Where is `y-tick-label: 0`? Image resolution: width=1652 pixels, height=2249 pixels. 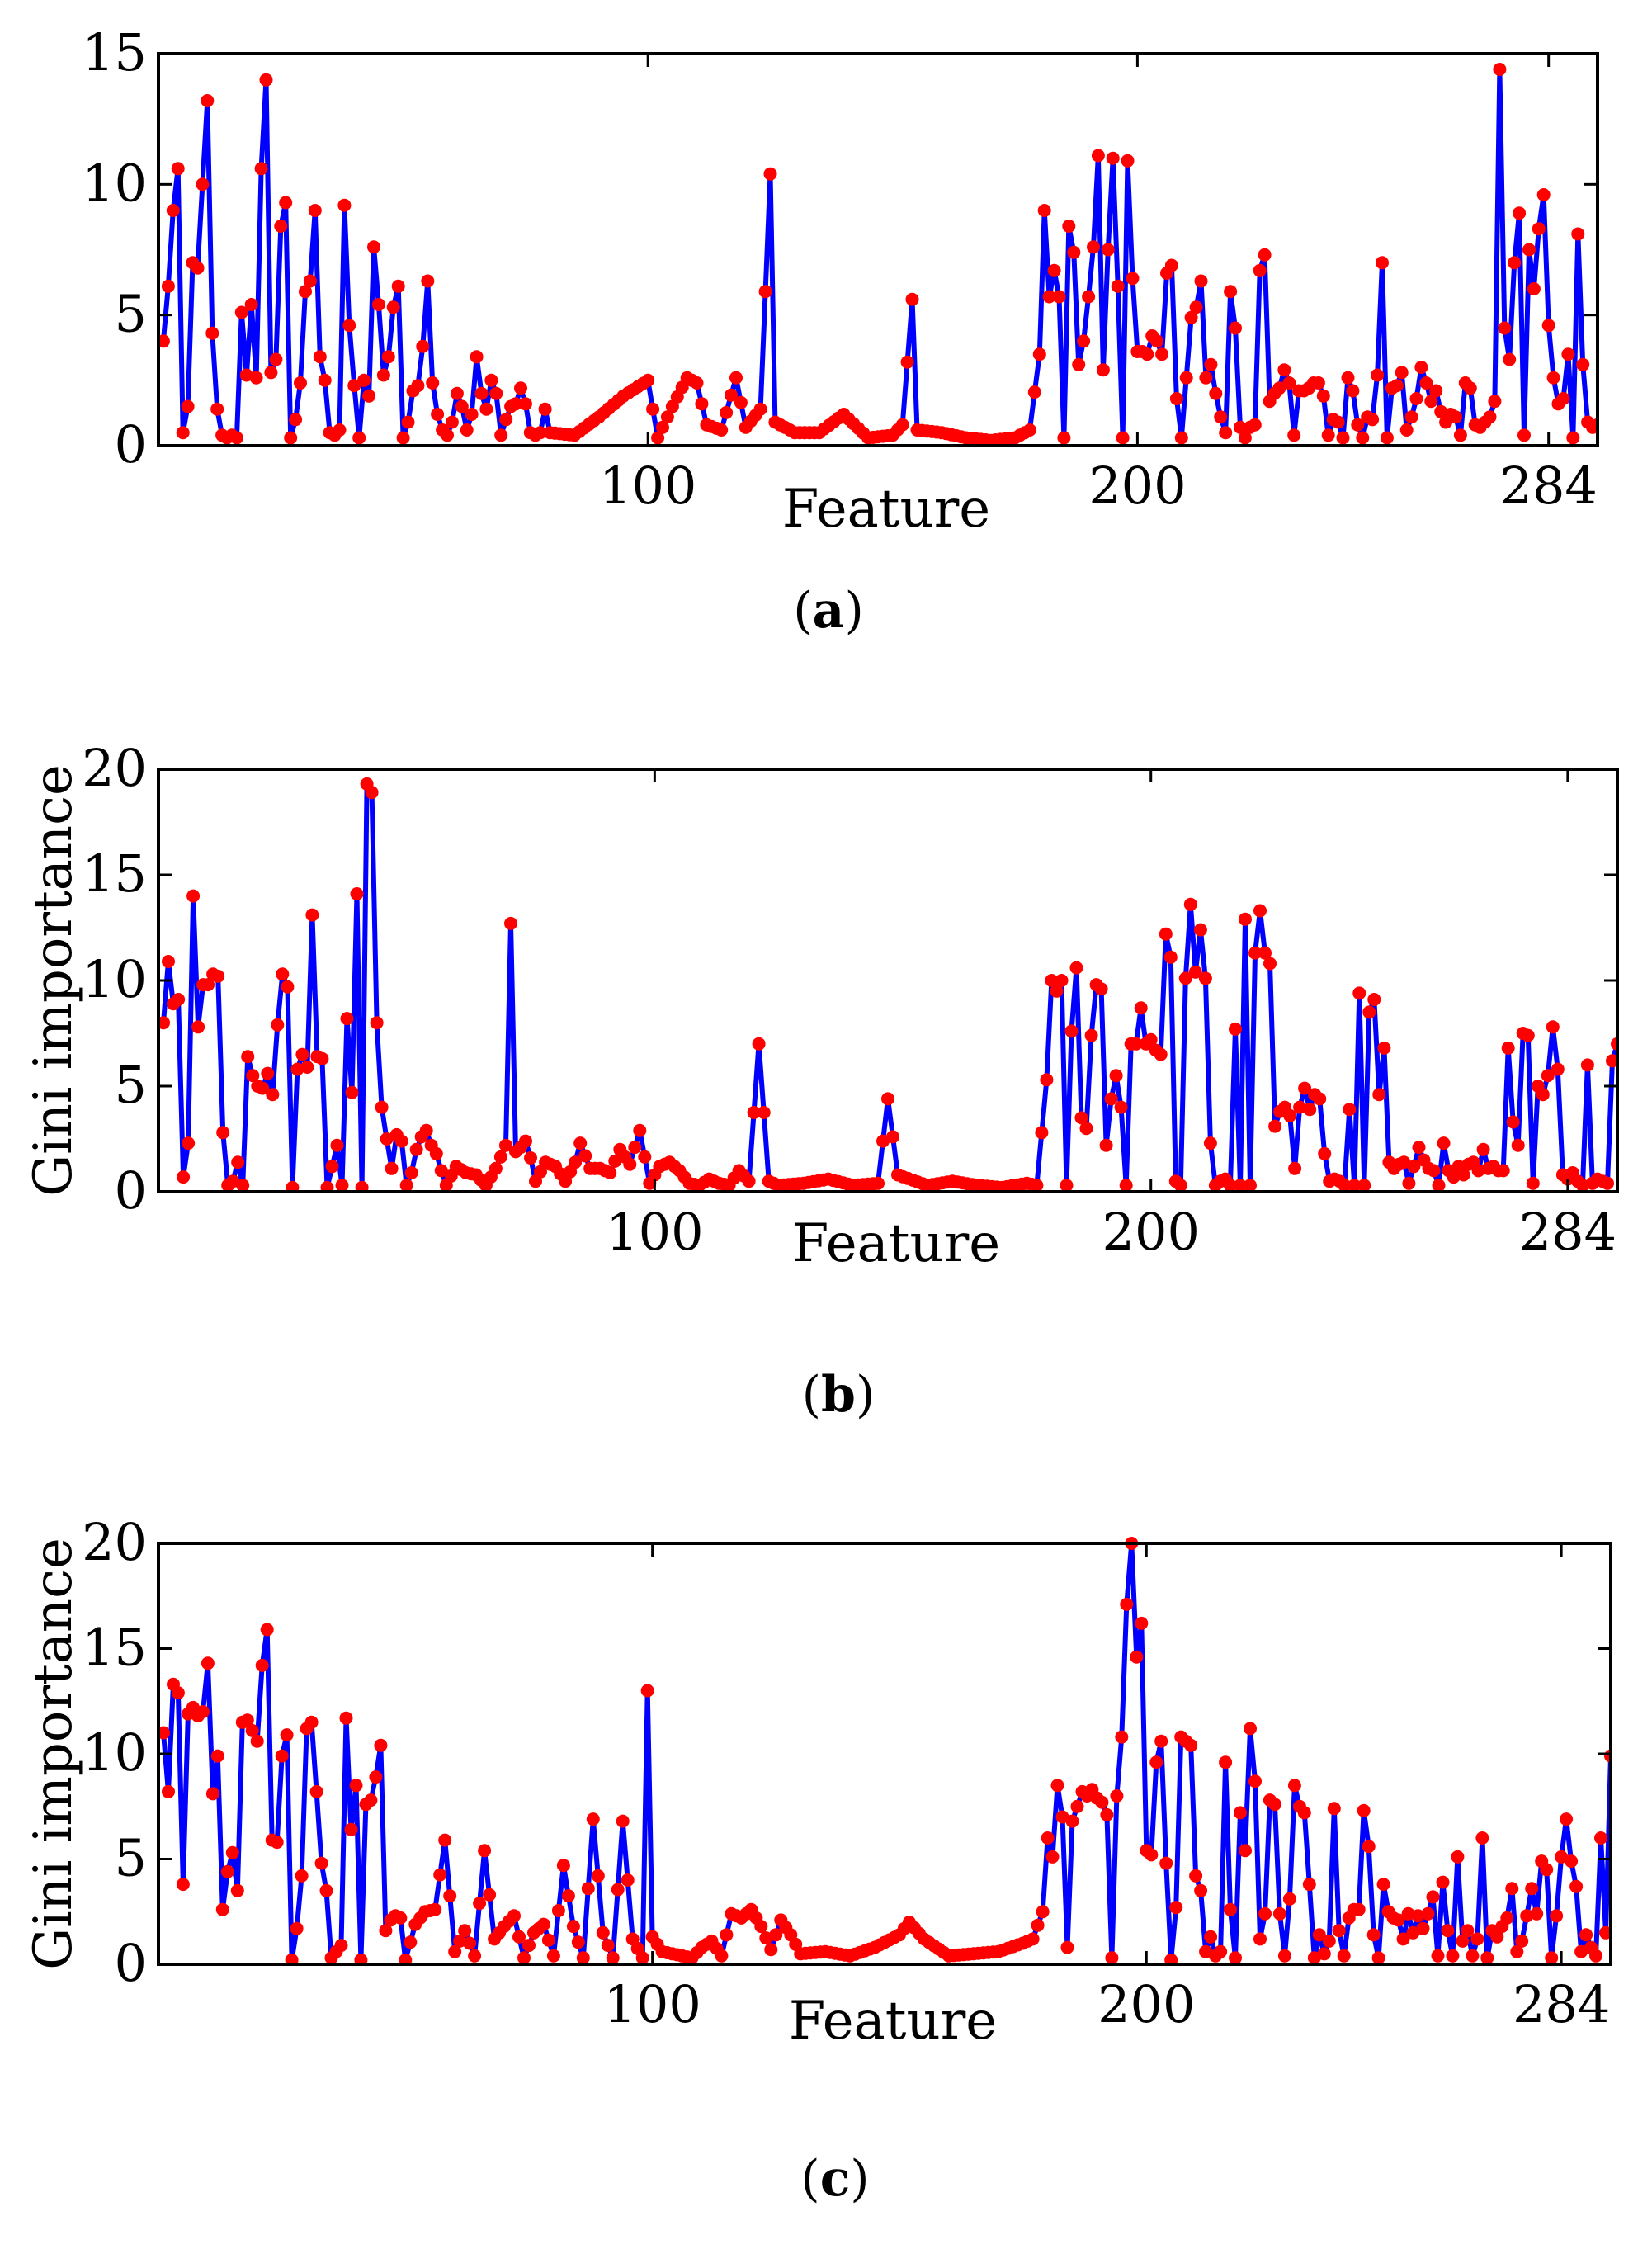
y-tick-label: 0 is located at coordinates (131, 1190).